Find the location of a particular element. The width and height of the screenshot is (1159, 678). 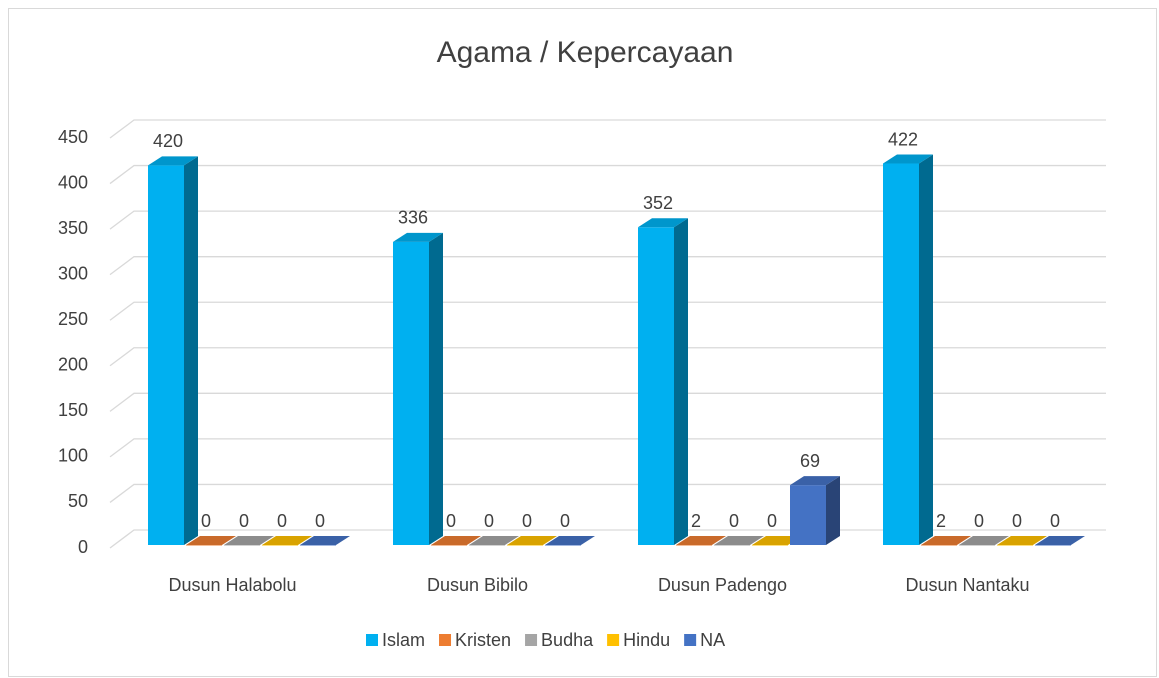

legend-label: Kristen is located at coordinates (483, 640).